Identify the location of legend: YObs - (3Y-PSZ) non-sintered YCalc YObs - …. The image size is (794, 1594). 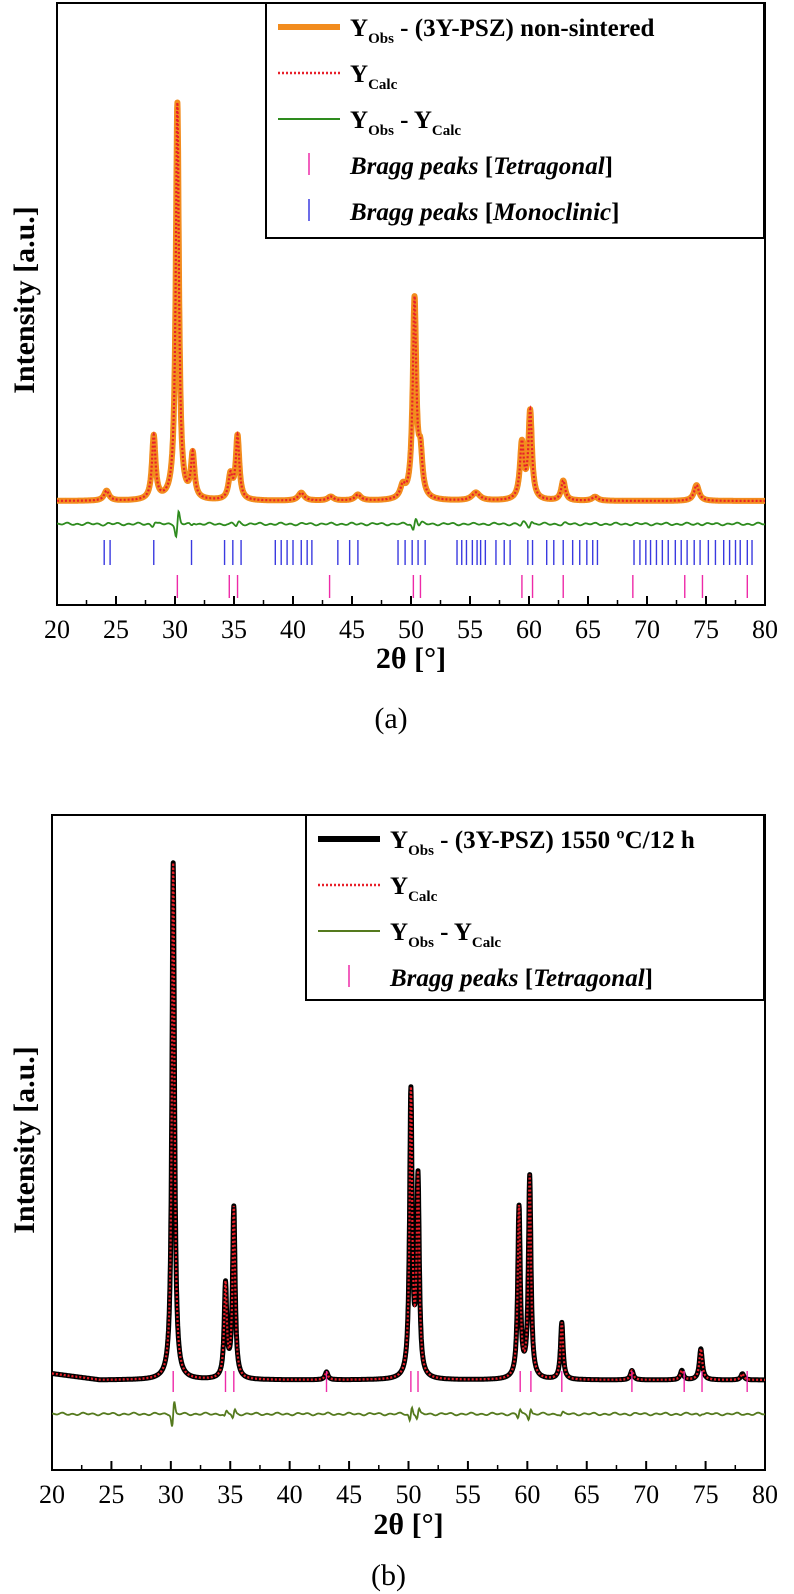
(515, 120).